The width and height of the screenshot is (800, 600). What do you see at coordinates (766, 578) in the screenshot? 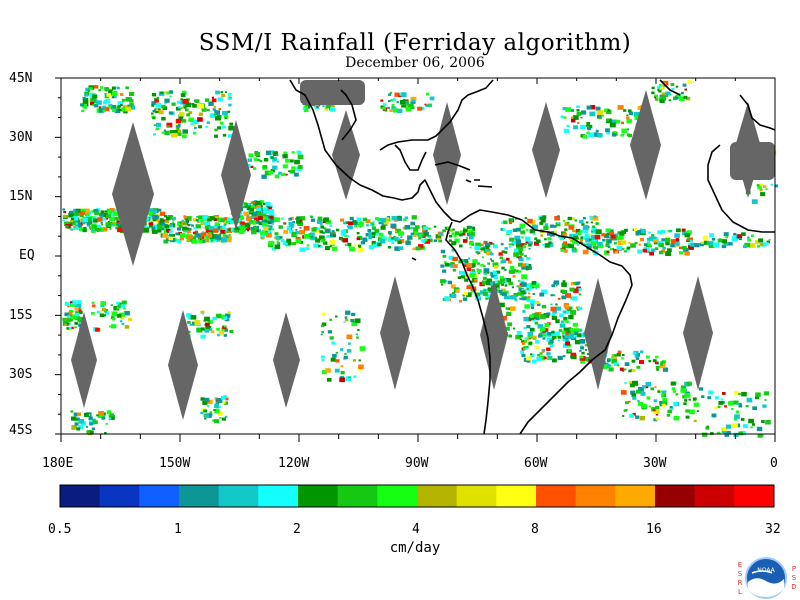
I see `noaa-seal-icon: NOAA` at bounding box center [766, 578].